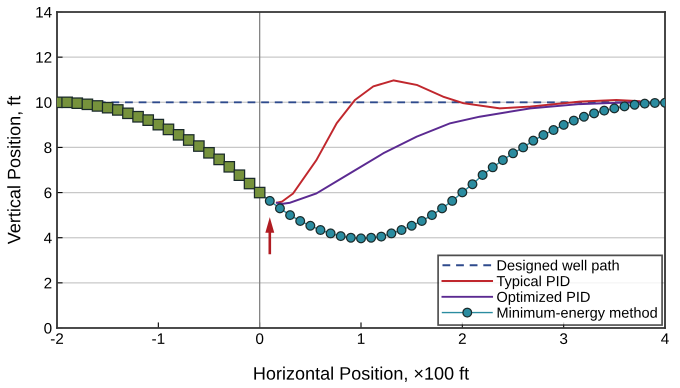  Describe the element at coordinates (558, 267) in the screenshot. I see `legend-label: Designed well path` at that location.